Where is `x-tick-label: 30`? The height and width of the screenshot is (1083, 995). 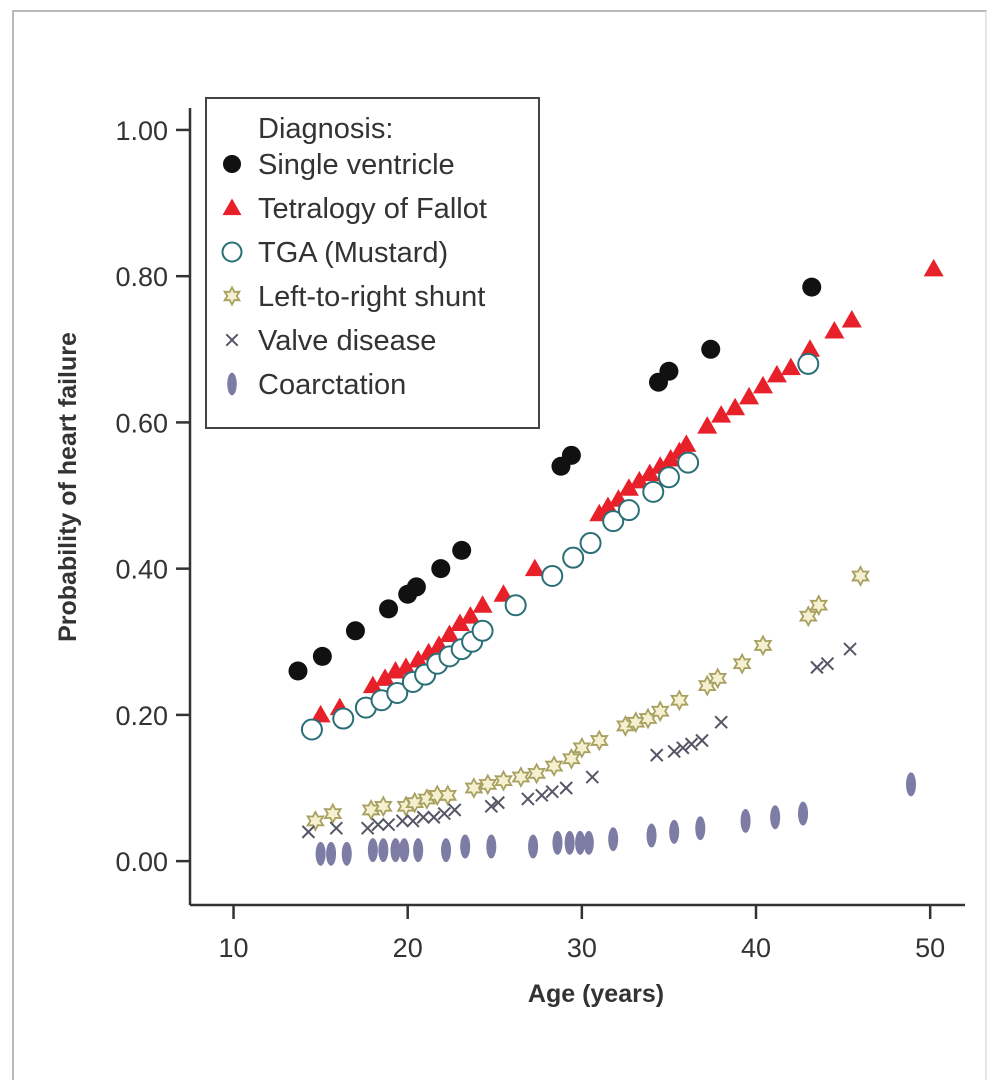
x-tick-label: 30 is located at coordinates (582, 948).